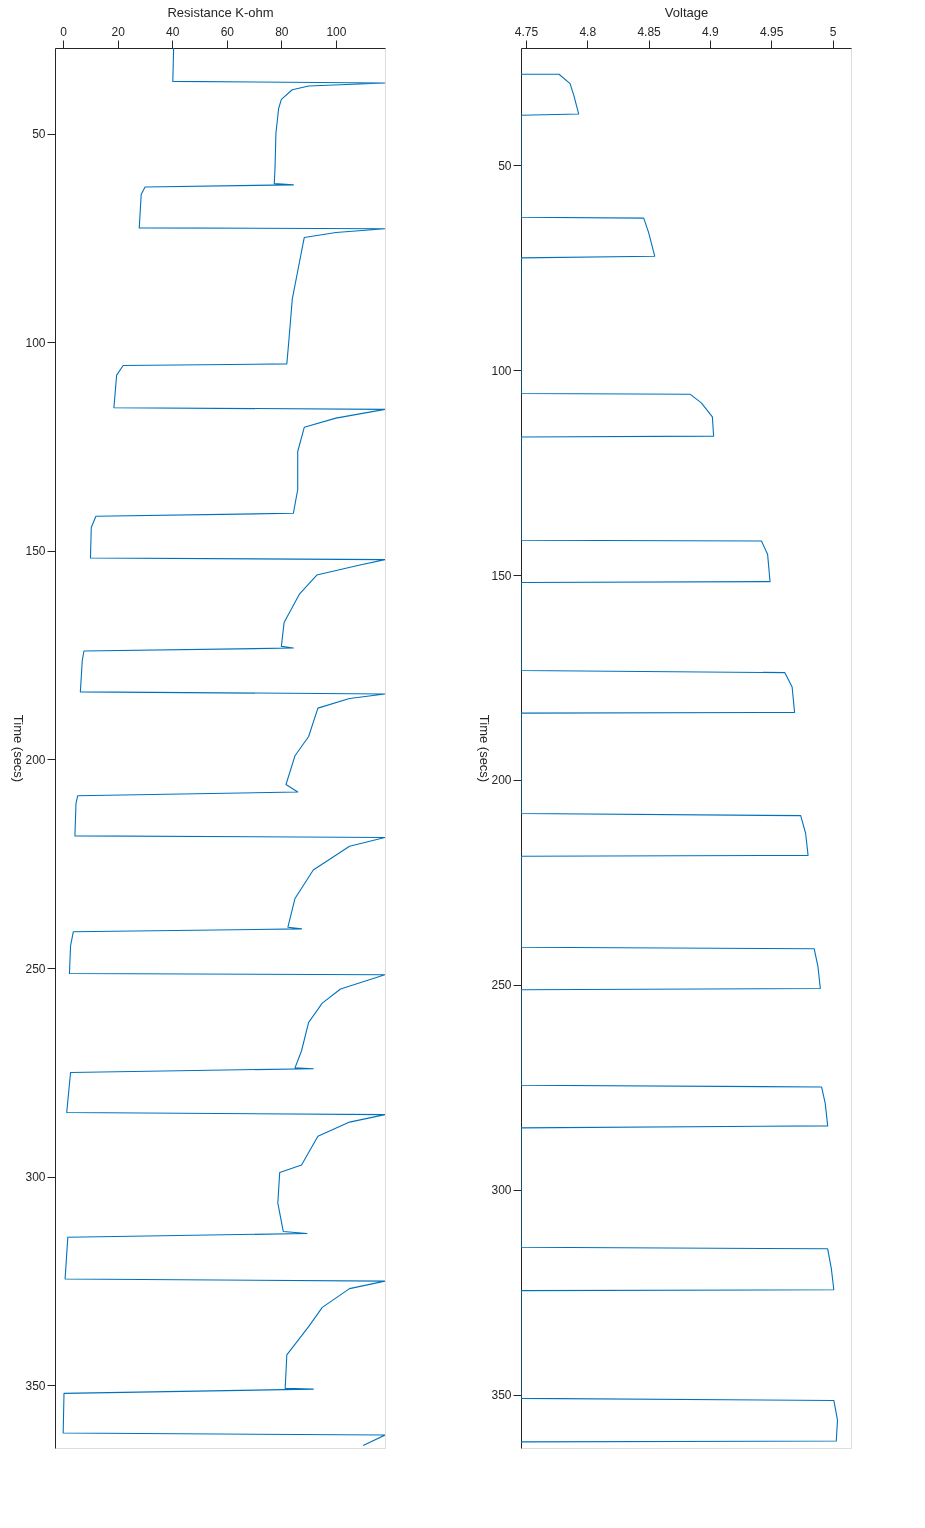 This screenshot has width=925, height=1528. I want to click on x-tick-label: 0, so click(64, 31).